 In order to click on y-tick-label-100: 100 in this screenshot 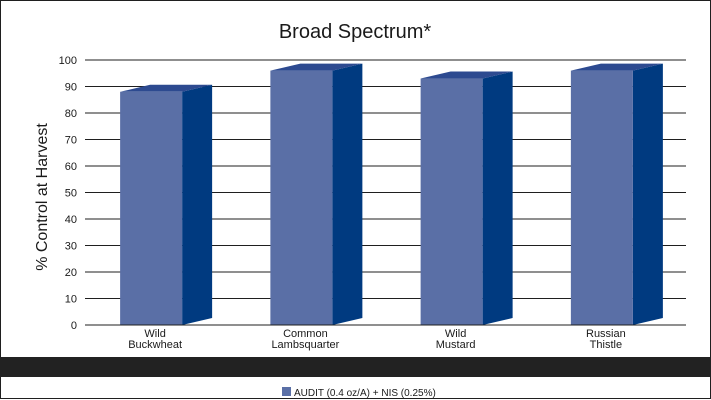, I will do `click(68, 61)`.